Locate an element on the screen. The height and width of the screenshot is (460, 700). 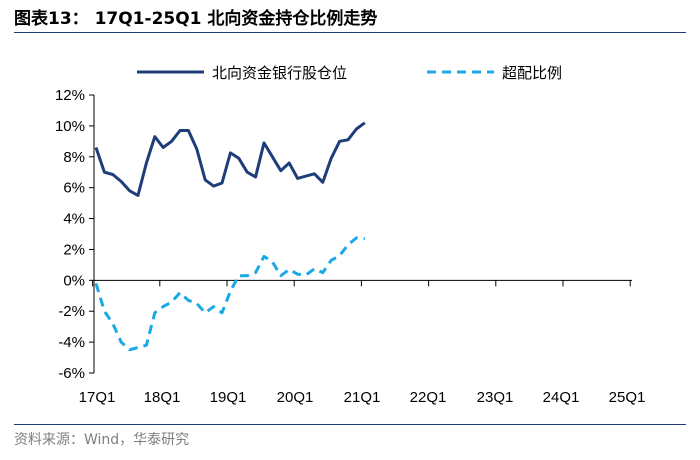
y-axis: 12% 10% 8% 6% 4% 2% 0% -2% -4% -6% is located at coordinates (75, 234).